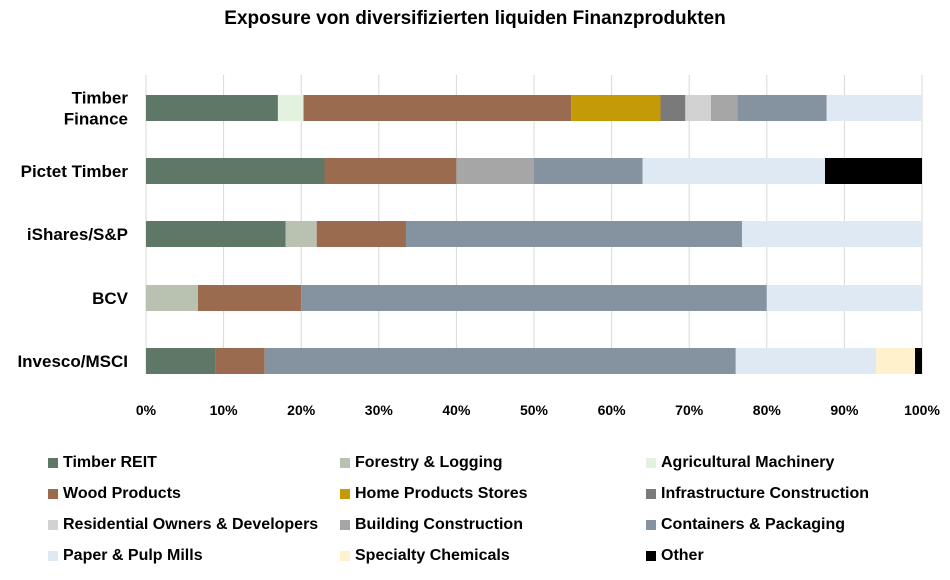 This screenshot has height=580, width=950. I want to click on legend-item: Timber REIT, so click(194, 462).